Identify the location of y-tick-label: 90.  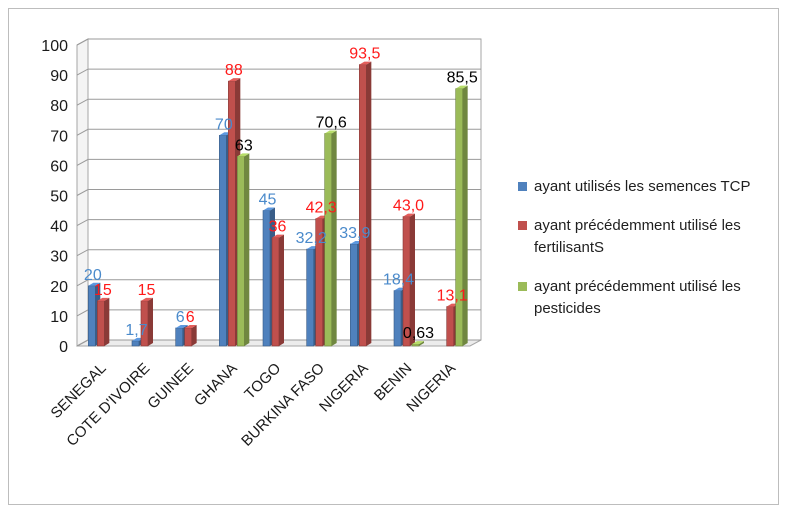
(59, 76).